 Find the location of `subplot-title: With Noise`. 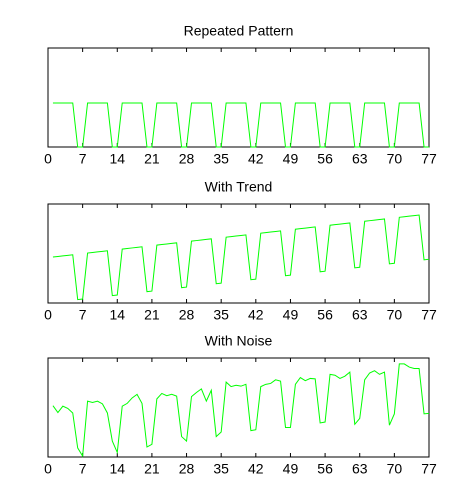

subplot-title: With Noise is located at coordinates (239, 341).